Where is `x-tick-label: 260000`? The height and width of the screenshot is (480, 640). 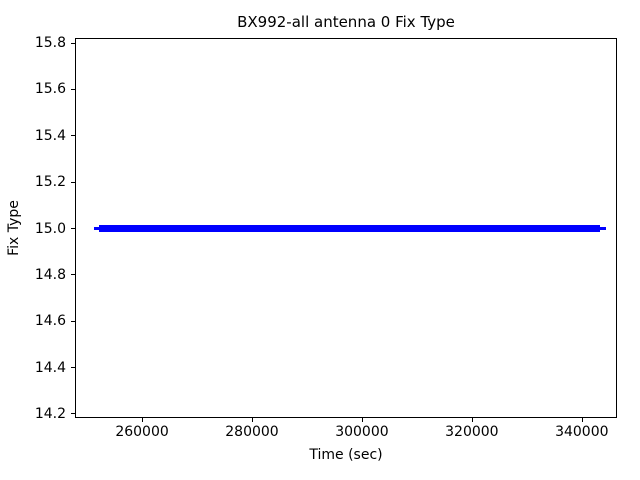 x-tick-label: 260000 is located at coordinates (142, 432).